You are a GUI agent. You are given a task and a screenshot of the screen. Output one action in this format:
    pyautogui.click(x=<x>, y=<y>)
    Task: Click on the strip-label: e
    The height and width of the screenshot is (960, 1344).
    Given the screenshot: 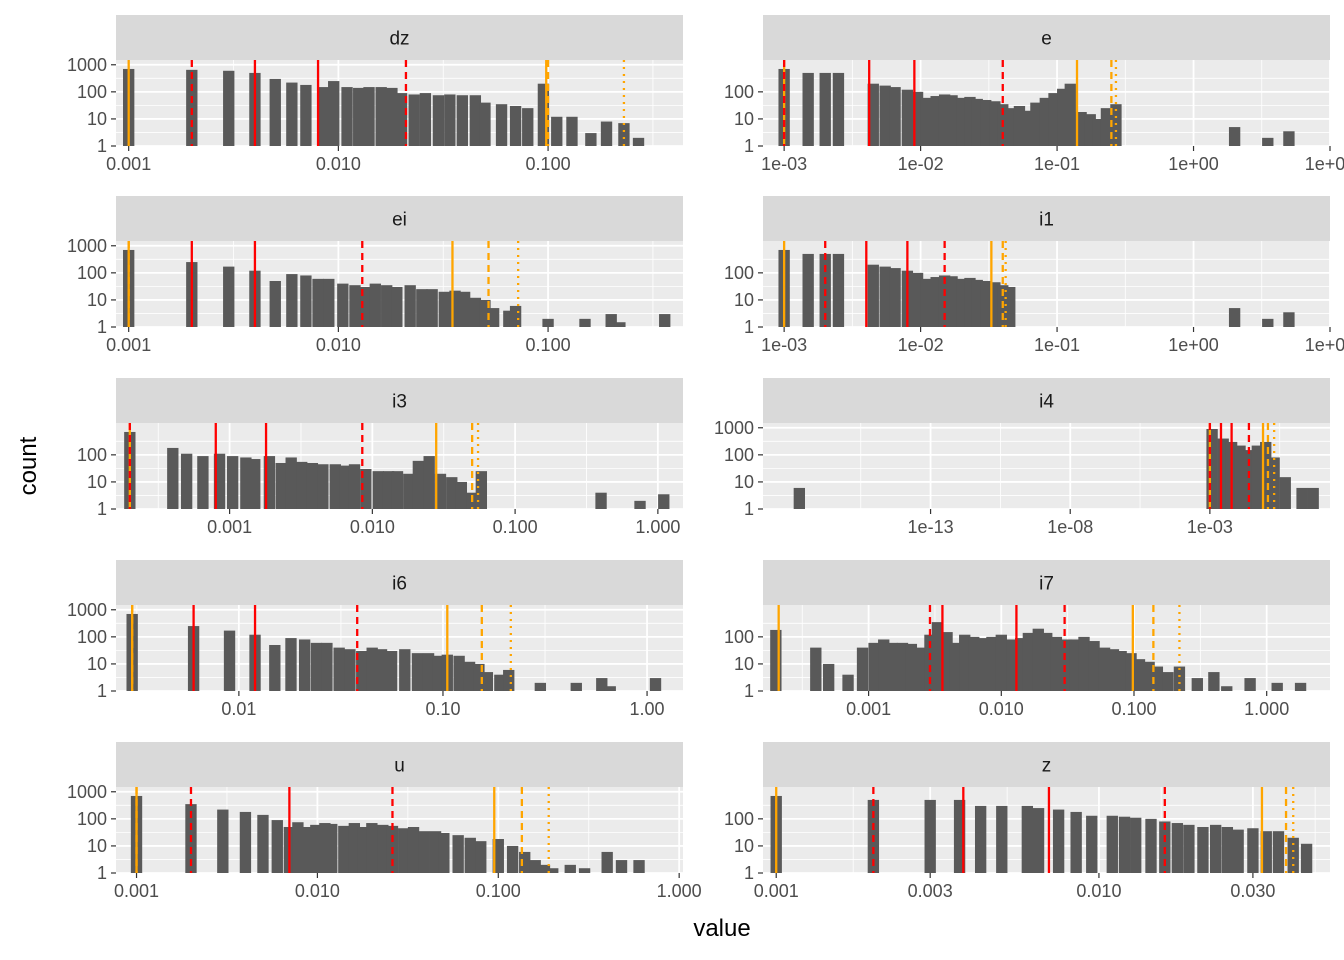 What is the action you would take?
    pyautogui.click(x=1046, y=39)
    